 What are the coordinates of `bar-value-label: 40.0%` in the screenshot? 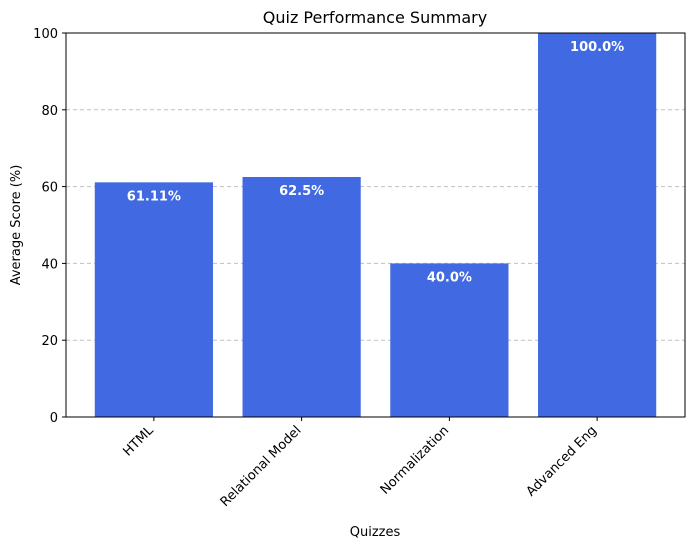 It's located at (449, 277).